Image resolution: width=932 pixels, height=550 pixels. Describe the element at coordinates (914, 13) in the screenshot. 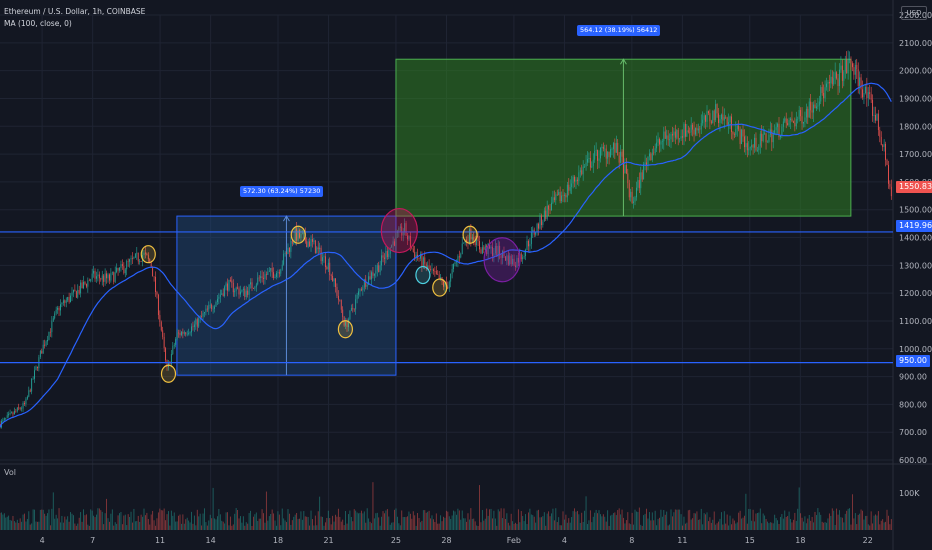

I see `currency-badge: USD` at that location.